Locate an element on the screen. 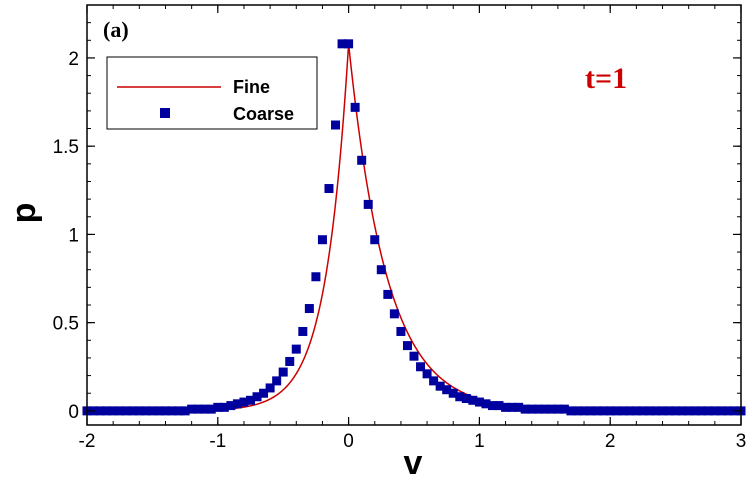  x-tick-label: 0 is located at coordinates (348, 441).